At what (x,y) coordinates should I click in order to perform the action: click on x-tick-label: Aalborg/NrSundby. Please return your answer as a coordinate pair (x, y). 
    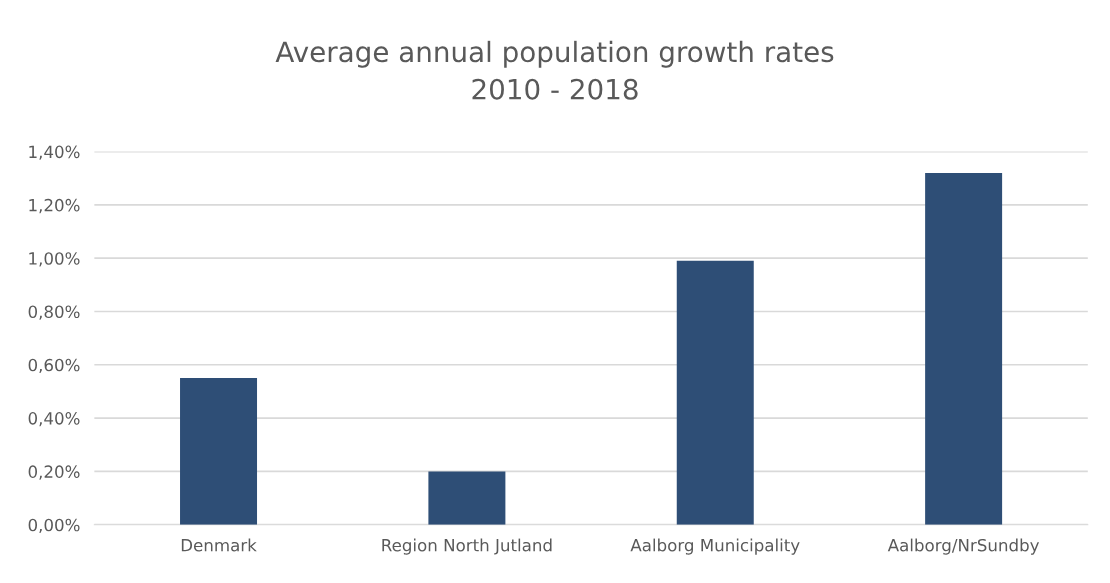
    Looking at the image, I should click on (963, 546).